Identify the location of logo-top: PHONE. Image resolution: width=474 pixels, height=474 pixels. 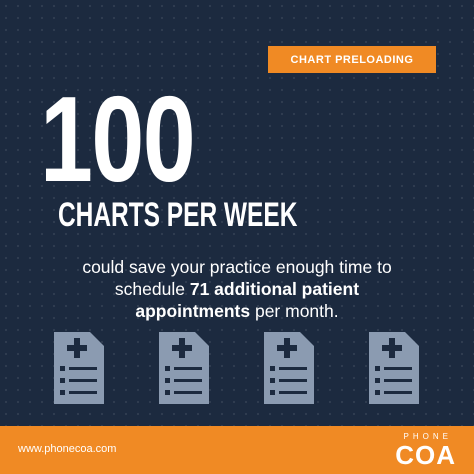
(427, 436).